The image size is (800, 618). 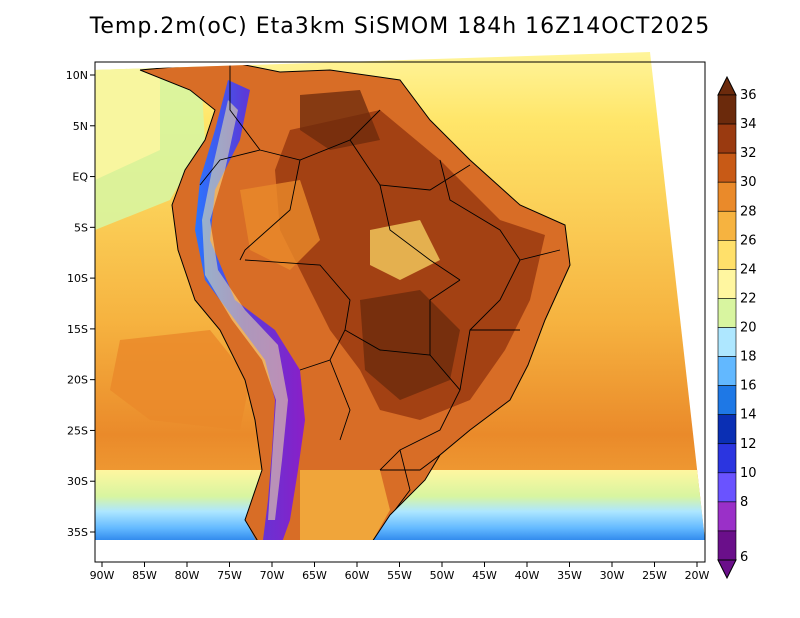 I want to click on x-tick-label: 55W, so click(x=399, y=575).